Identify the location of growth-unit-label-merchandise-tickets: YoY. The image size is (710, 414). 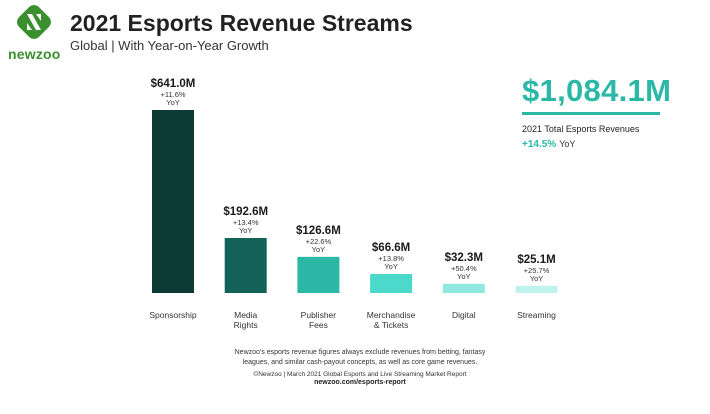
(391, 266).